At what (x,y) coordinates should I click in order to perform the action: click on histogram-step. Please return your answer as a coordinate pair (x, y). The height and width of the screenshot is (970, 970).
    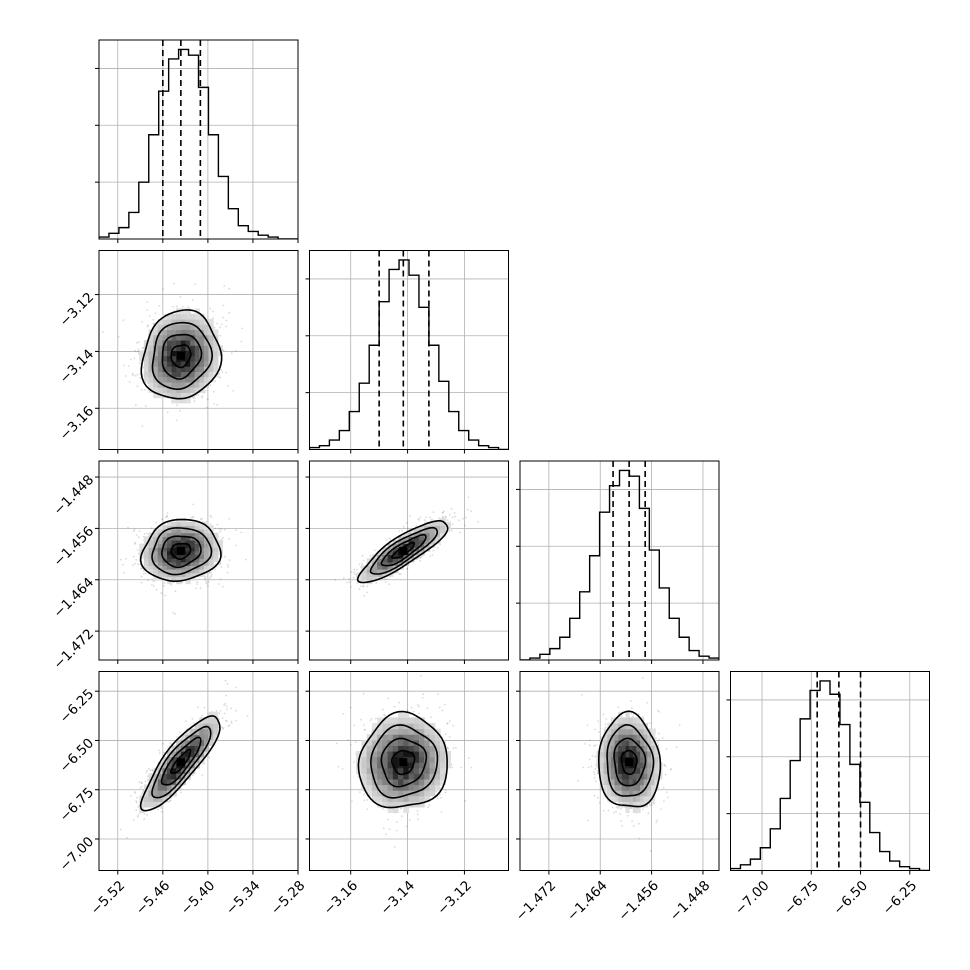
    Looking at the image, I should click on (619, 564).